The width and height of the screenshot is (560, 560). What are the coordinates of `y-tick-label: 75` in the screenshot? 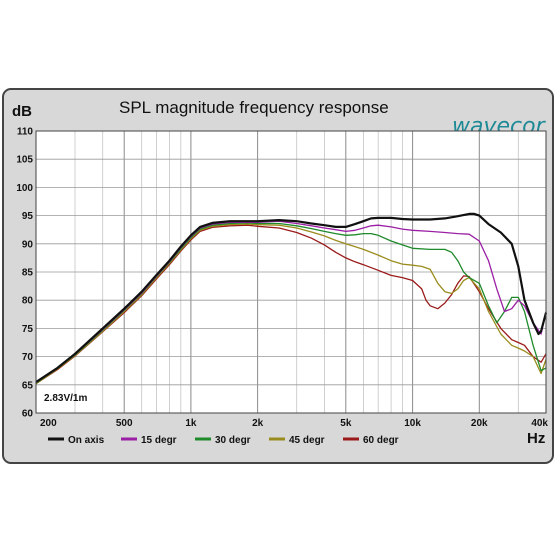 It's located at (28, 329).